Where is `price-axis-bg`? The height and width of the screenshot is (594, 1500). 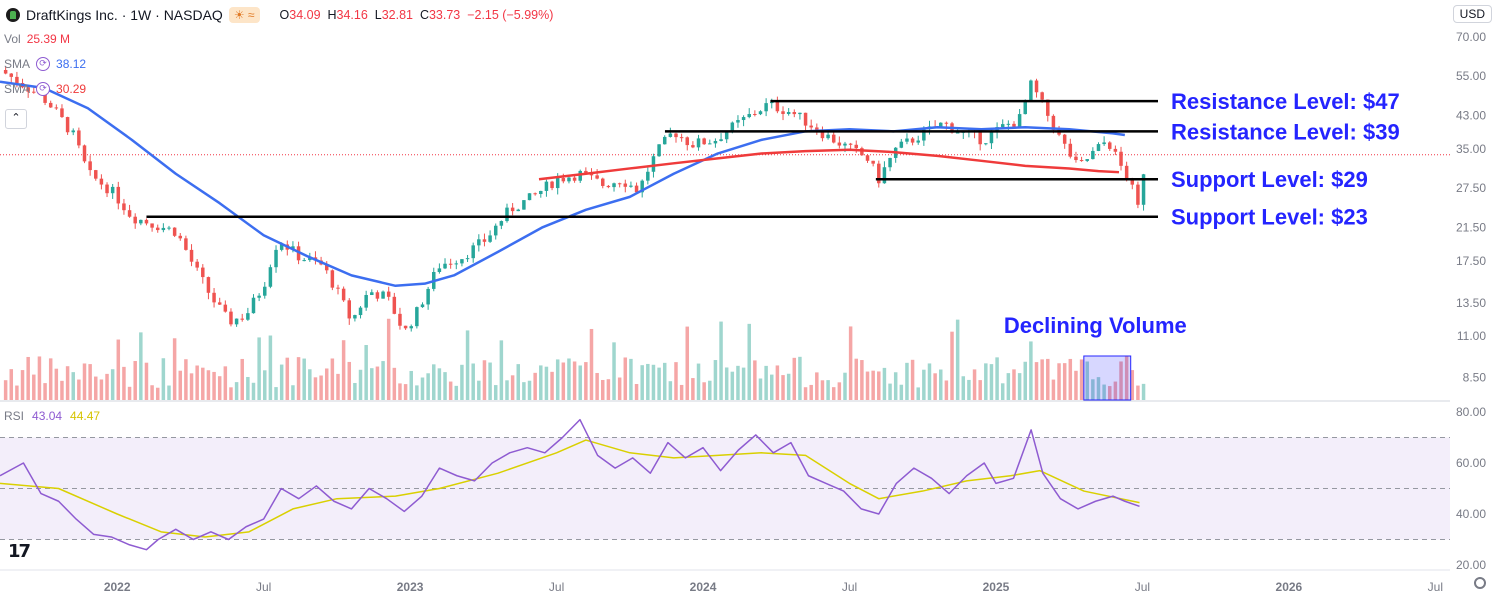 price-axis-bg is located at coordinates (1475, 297).